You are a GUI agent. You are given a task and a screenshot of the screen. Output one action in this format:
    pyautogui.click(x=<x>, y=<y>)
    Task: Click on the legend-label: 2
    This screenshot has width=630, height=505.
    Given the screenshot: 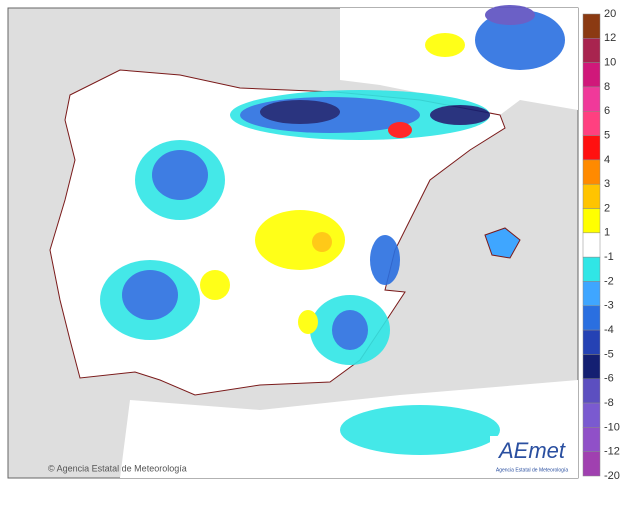 What is the action you would take?
    pyautogui.click(x=607, y=208)
    